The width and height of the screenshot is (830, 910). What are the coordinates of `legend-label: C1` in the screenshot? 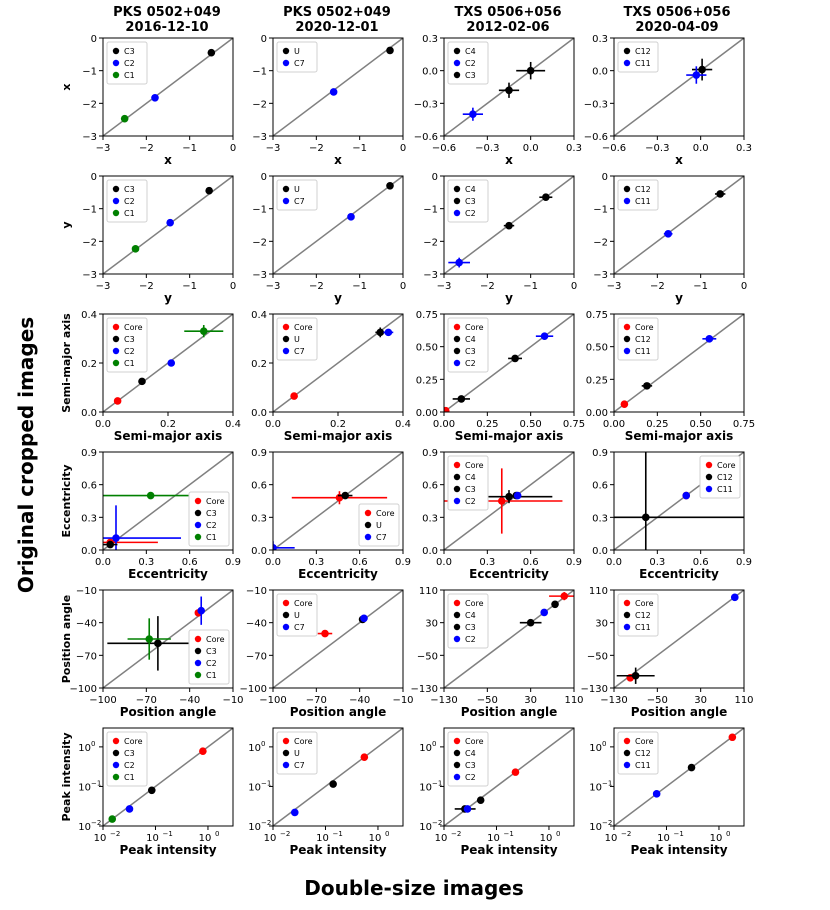 It's located at (211, 537).